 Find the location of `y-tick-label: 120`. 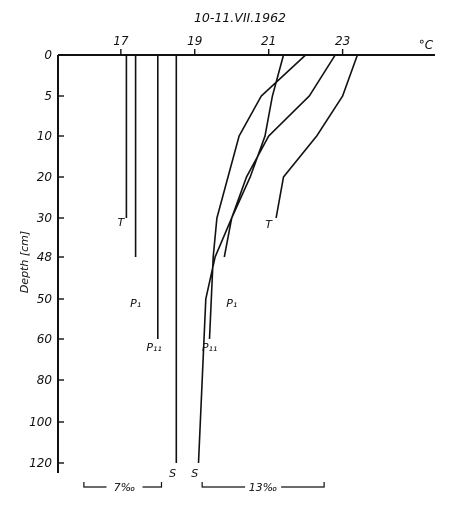

y-tick-label: 120 is located at coordinates (40, 463).